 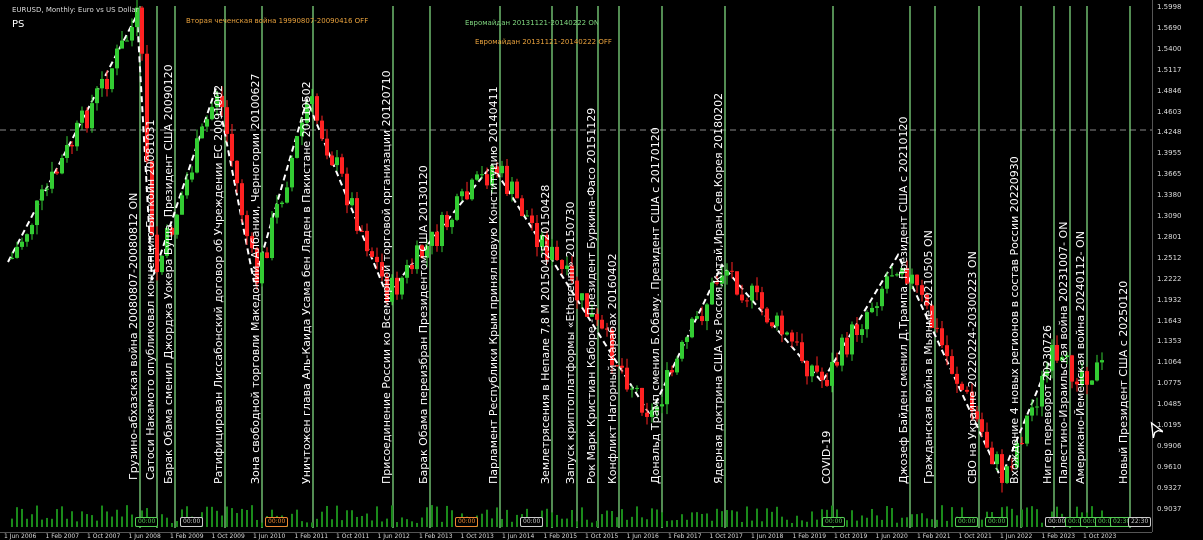 What do you see at coordinates (1169, 216) in the screenshot?
I see `price-tick-label: 1.3090` at bounding box center [1169, 216].